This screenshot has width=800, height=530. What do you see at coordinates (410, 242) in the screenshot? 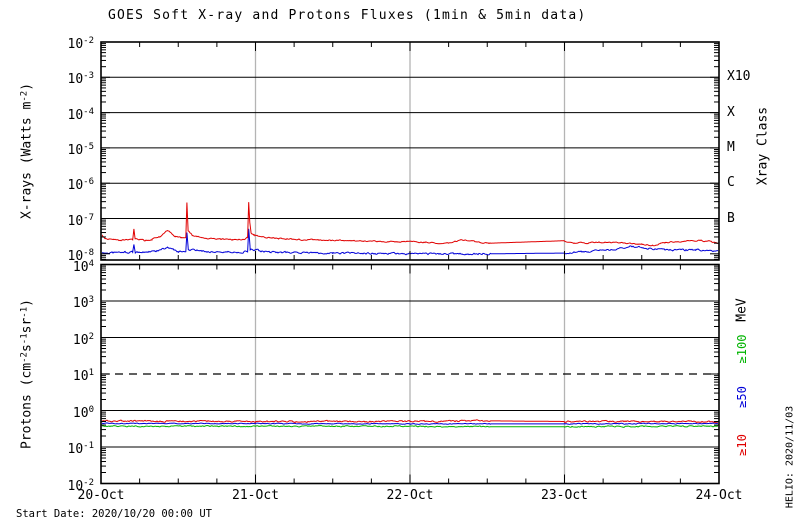
I see `series-blue` at bounding box center [410, 242].